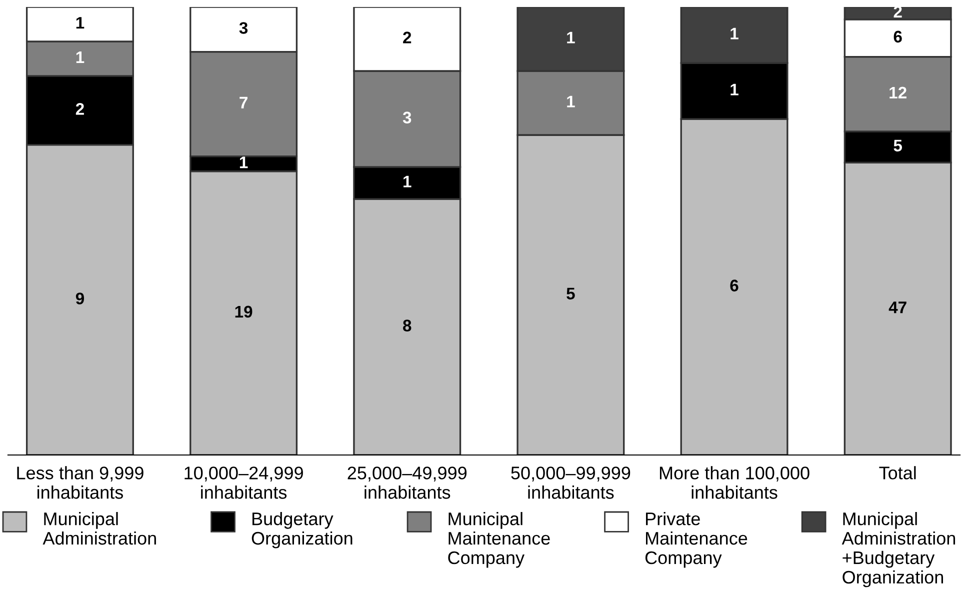 The image size is (971, 591). What do you see at coordinates (899, 550) in the screenshot?
I see `legend-label: Municipal Administration +Budgetary Organization` at bounding box center [899, 550].